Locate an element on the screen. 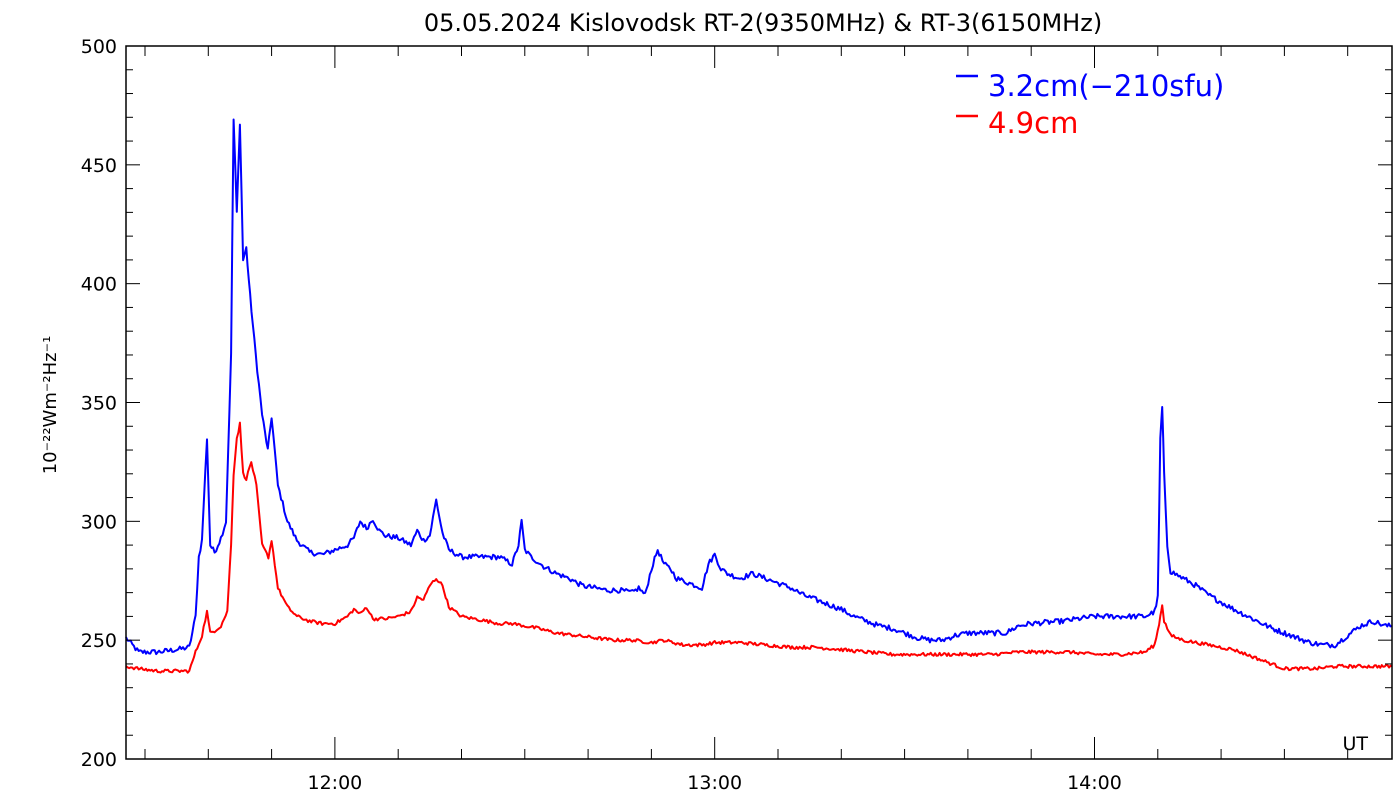 This screenshot has width=1400, height=800. y-tick-label: 400 is located at coordinates (99, 285).